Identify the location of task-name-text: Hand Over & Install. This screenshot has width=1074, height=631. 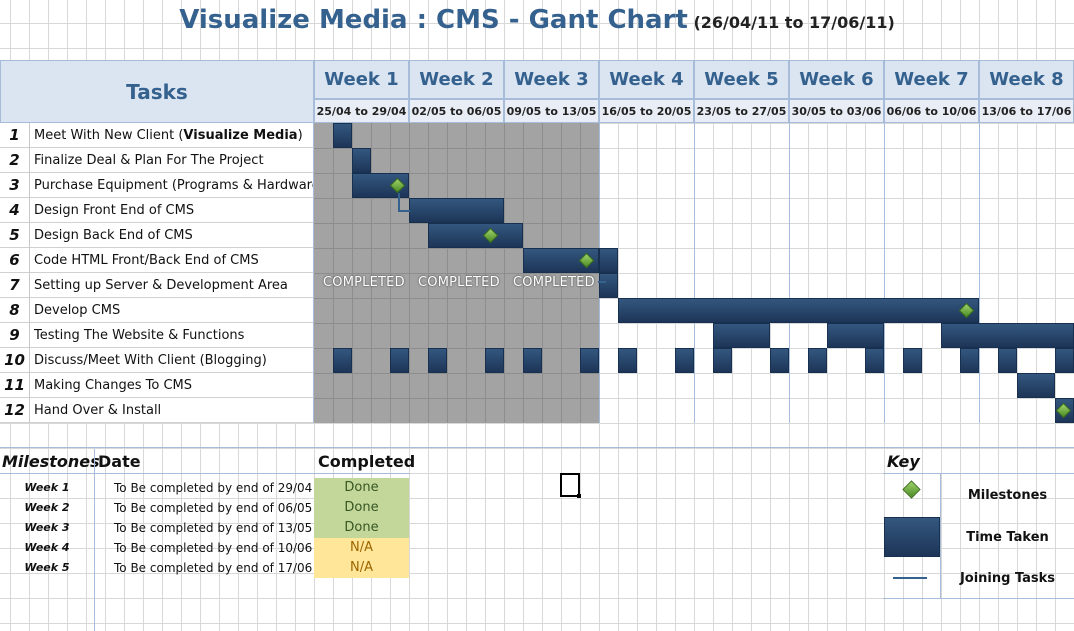
(98, 410).